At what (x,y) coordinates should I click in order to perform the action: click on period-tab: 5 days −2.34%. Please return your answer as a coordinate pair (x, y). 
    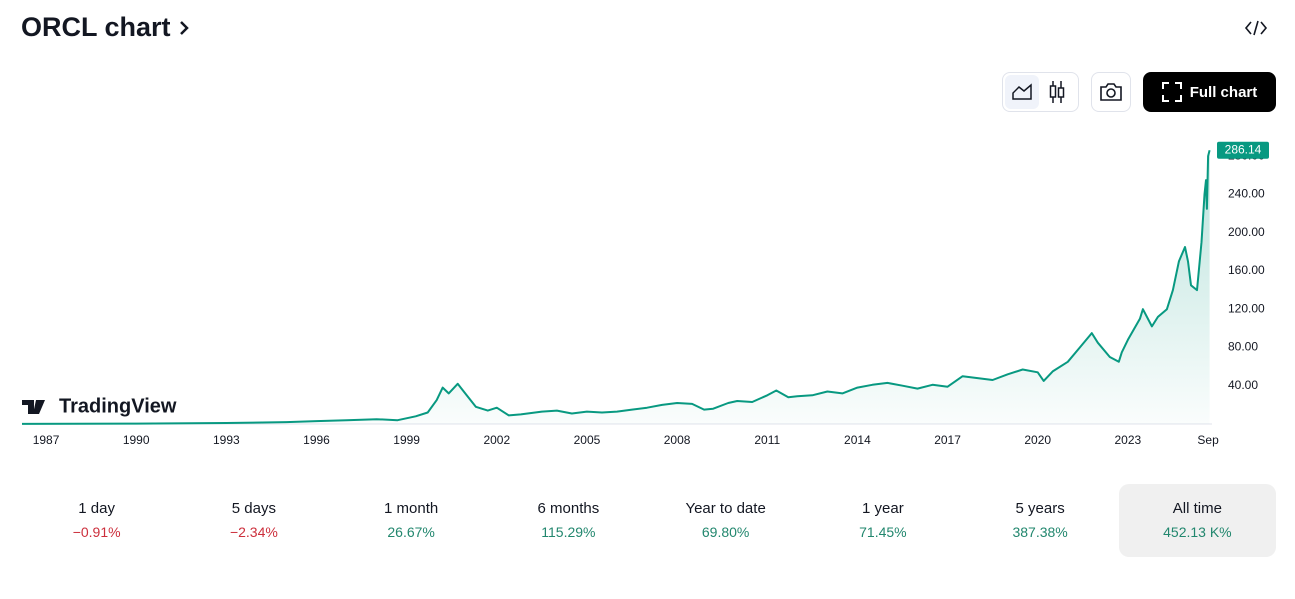
    Looking at the image, I should click on (253, 520).